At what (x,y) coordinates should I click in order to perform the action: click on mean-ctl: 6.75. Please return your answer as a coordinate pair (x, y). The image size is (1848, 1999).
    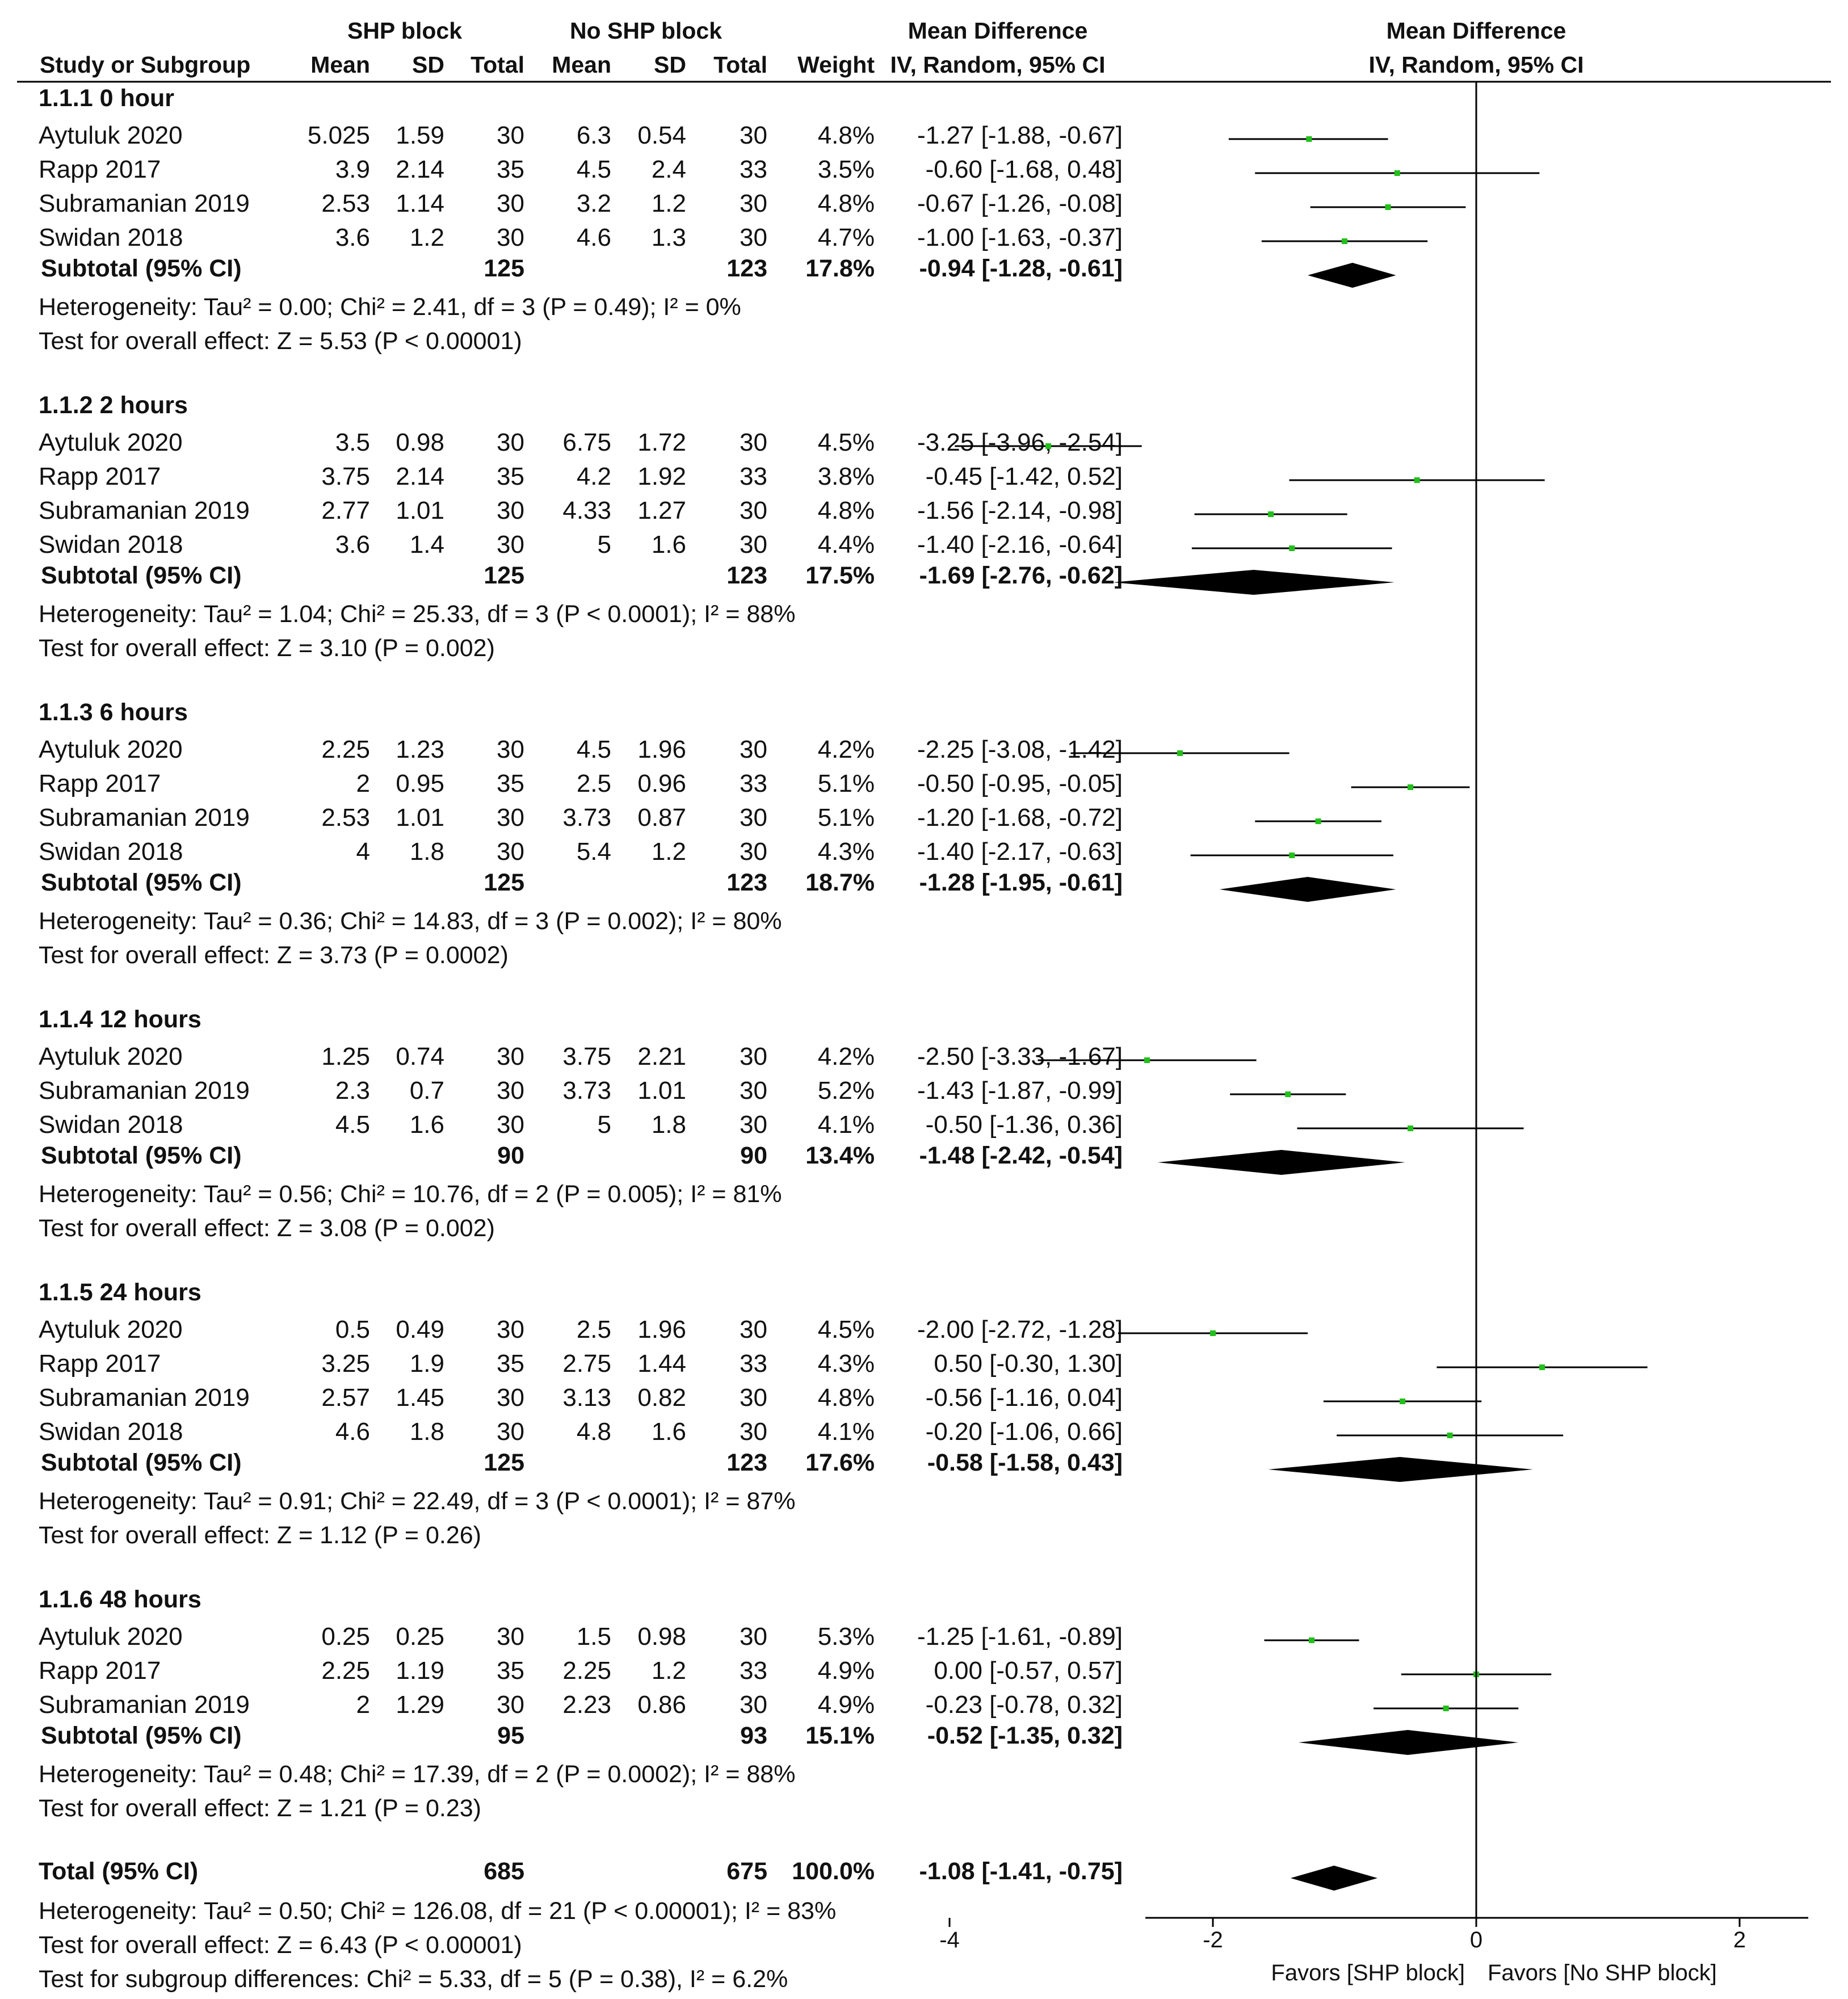
    Looking at the image, I should click on (586, 442).